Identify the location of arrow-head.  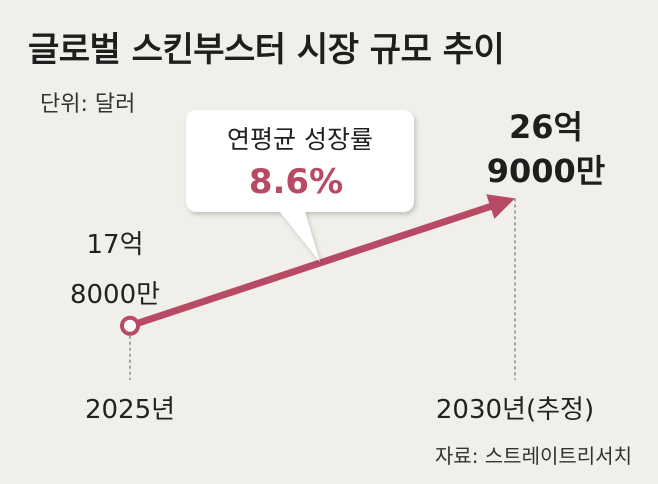
(500, 206).